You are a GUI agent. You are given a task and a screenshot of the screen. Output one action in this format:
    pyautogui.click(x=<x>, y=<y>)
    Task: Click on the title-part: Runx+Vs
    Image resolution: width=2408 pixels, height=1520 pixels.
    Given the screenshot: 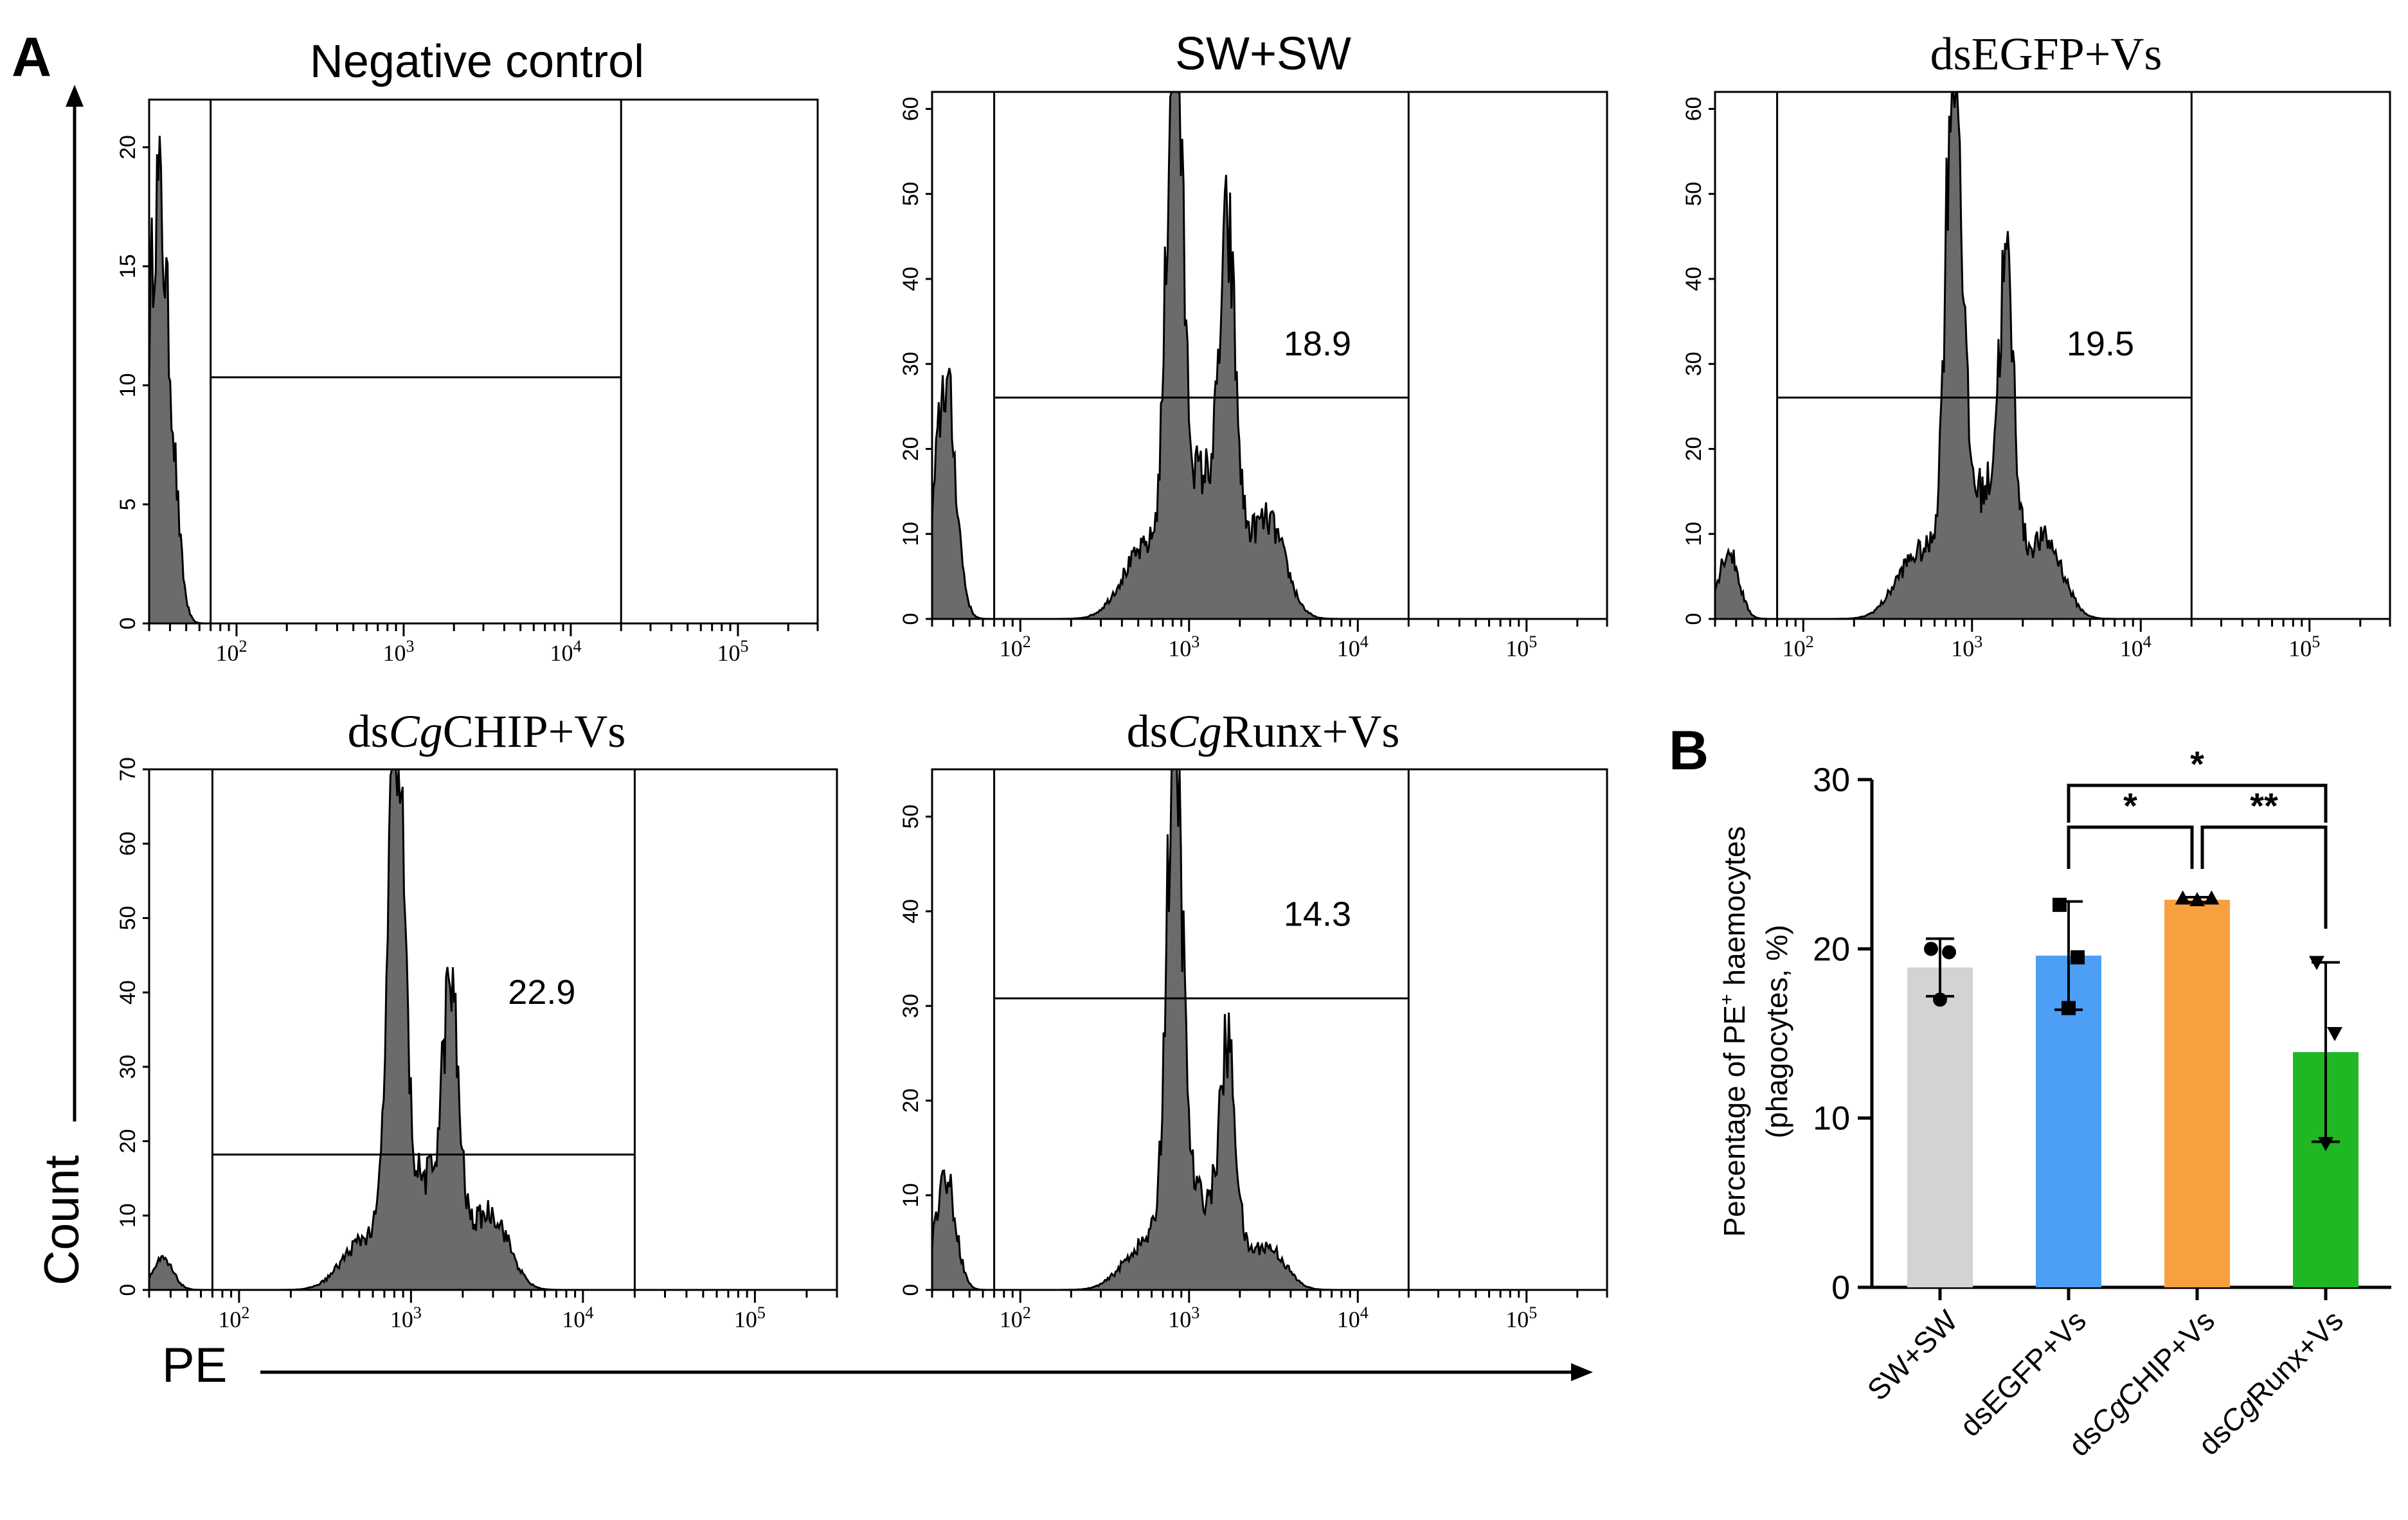 What is the action you would take?
    pyautogui.click(x=1311, y=731)
    